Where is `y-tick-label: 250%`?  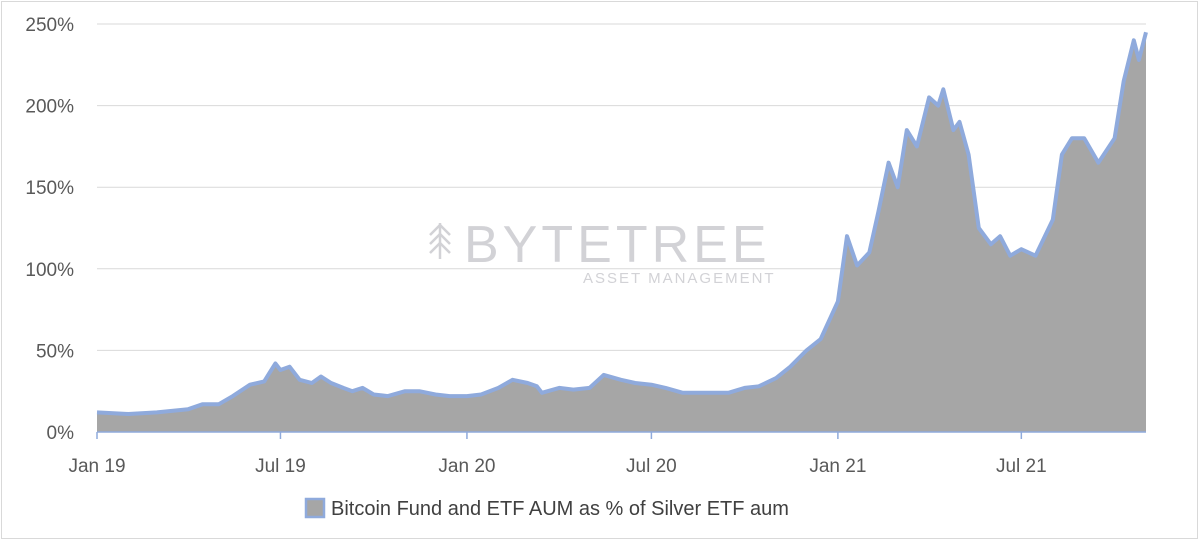 y-tick-label: 250% is located at coordinates (49, 25).